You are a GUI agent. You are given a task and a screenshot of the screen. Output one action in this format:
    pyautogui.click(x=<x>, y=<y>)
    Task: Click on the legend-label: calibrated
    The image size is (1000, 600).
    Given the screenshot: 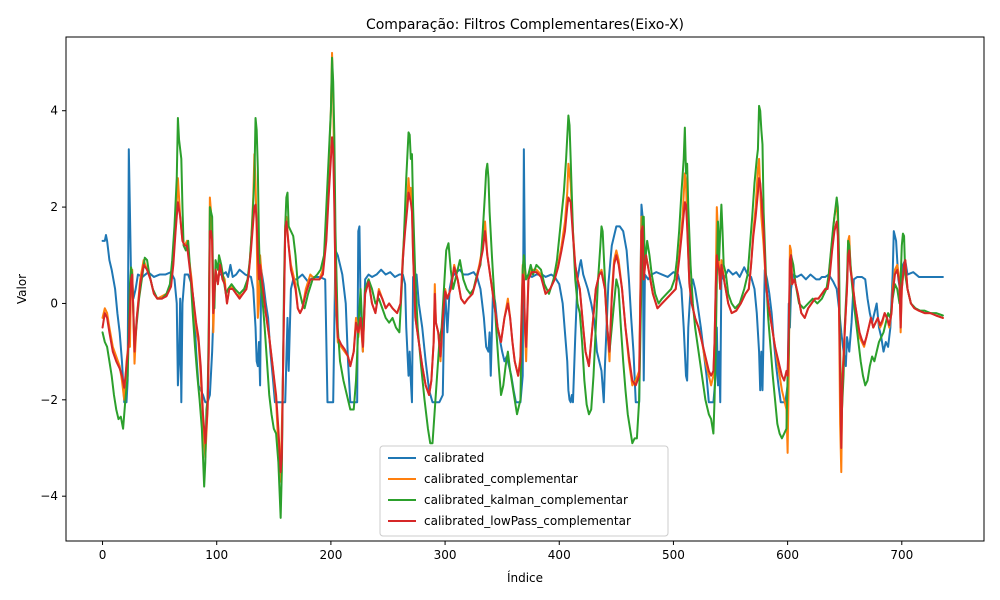 What is the action you would take?
    pyautogui.click(x=454, y=458)
    